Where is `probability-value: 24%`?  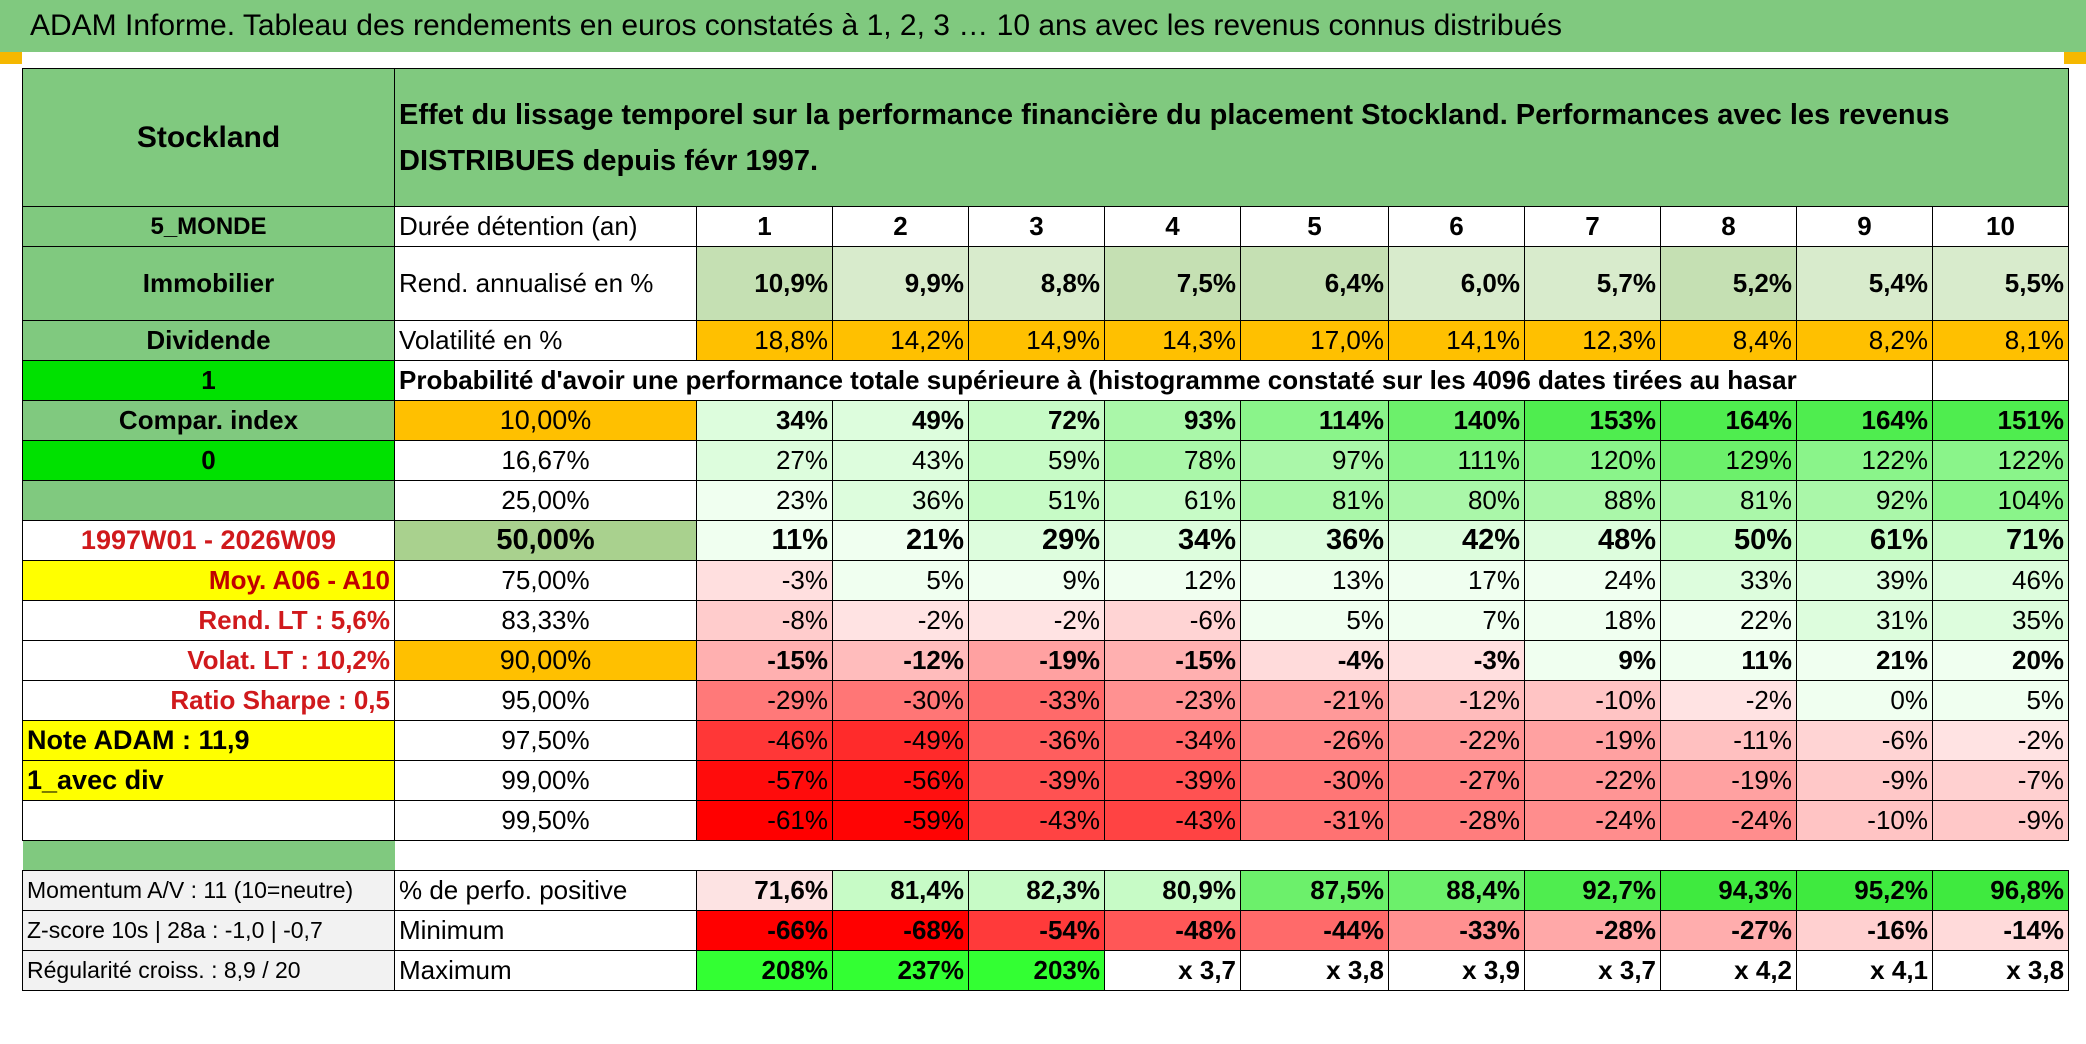
probability-value: 24% is located at coordinates (1592, 580).